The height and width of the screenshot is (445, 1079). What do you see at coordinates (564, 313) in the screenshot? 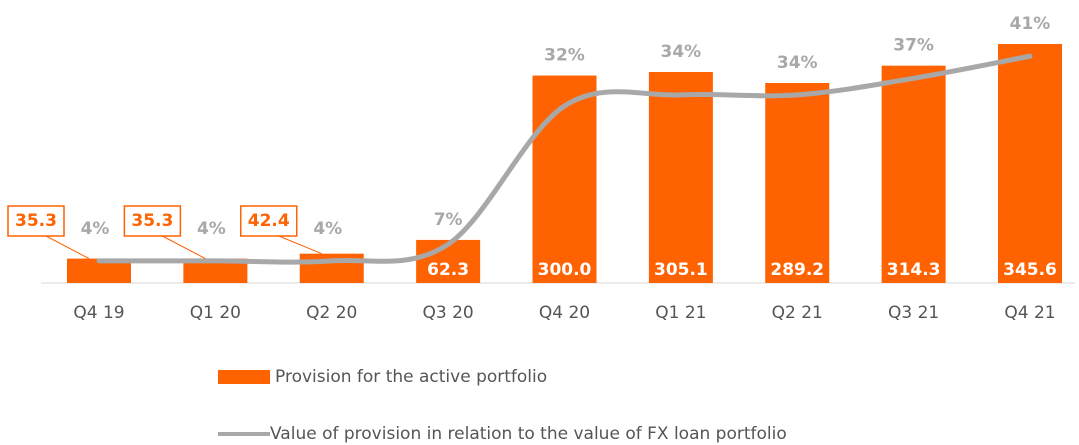
I see `x-tick-label: Q4 20` at bounding box center [564, 313].